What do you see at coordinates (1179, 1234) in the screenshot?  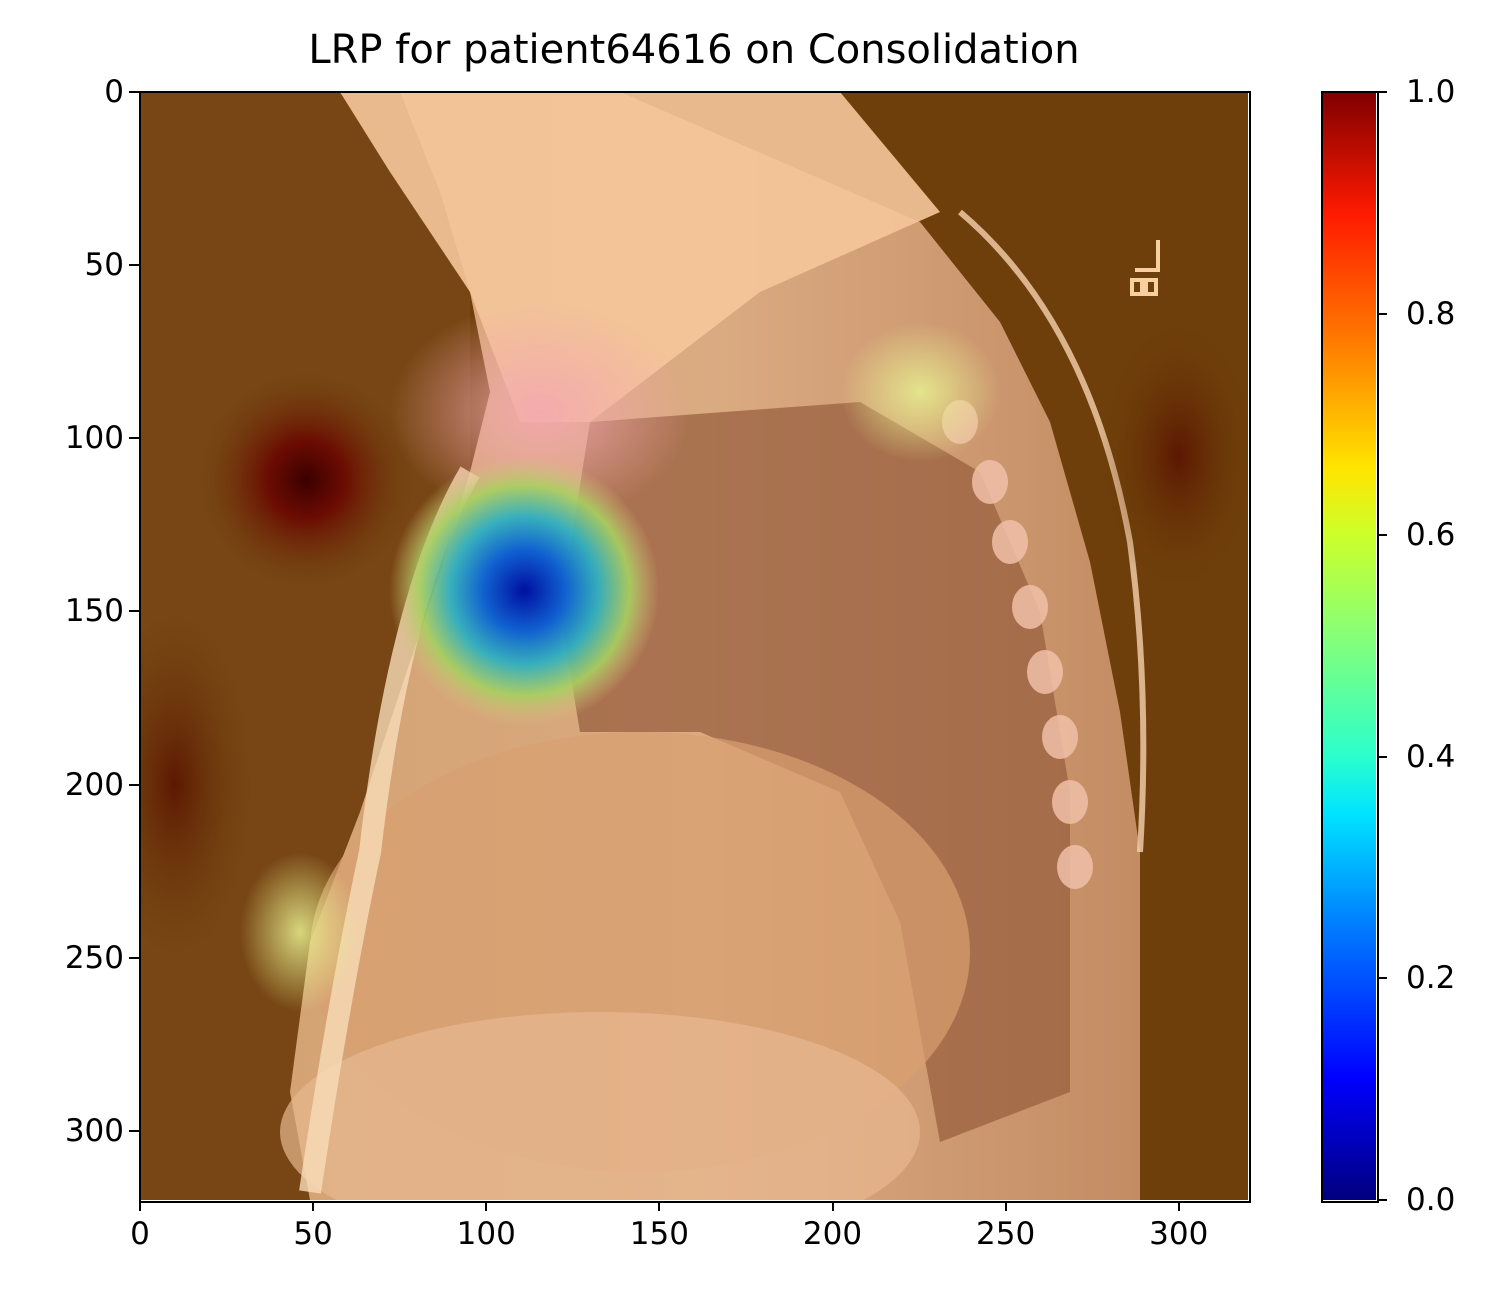 I see `x-tick-label: 300` at bounding box center [1179, 1234].